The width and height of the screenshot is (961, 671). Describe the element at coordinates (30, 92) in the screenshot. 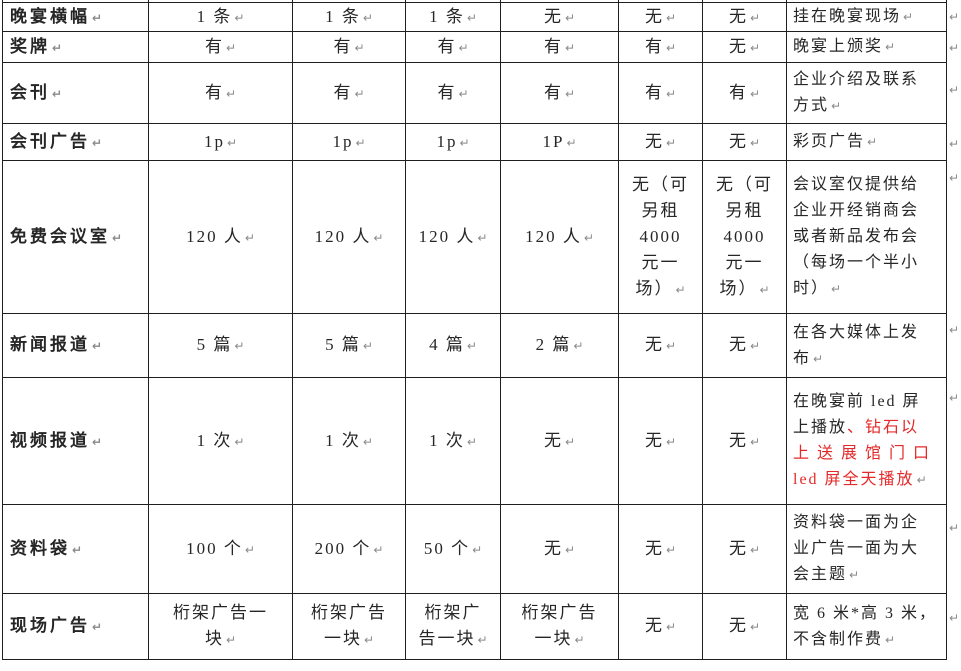

I see `cell-text: 会刊` at that location.